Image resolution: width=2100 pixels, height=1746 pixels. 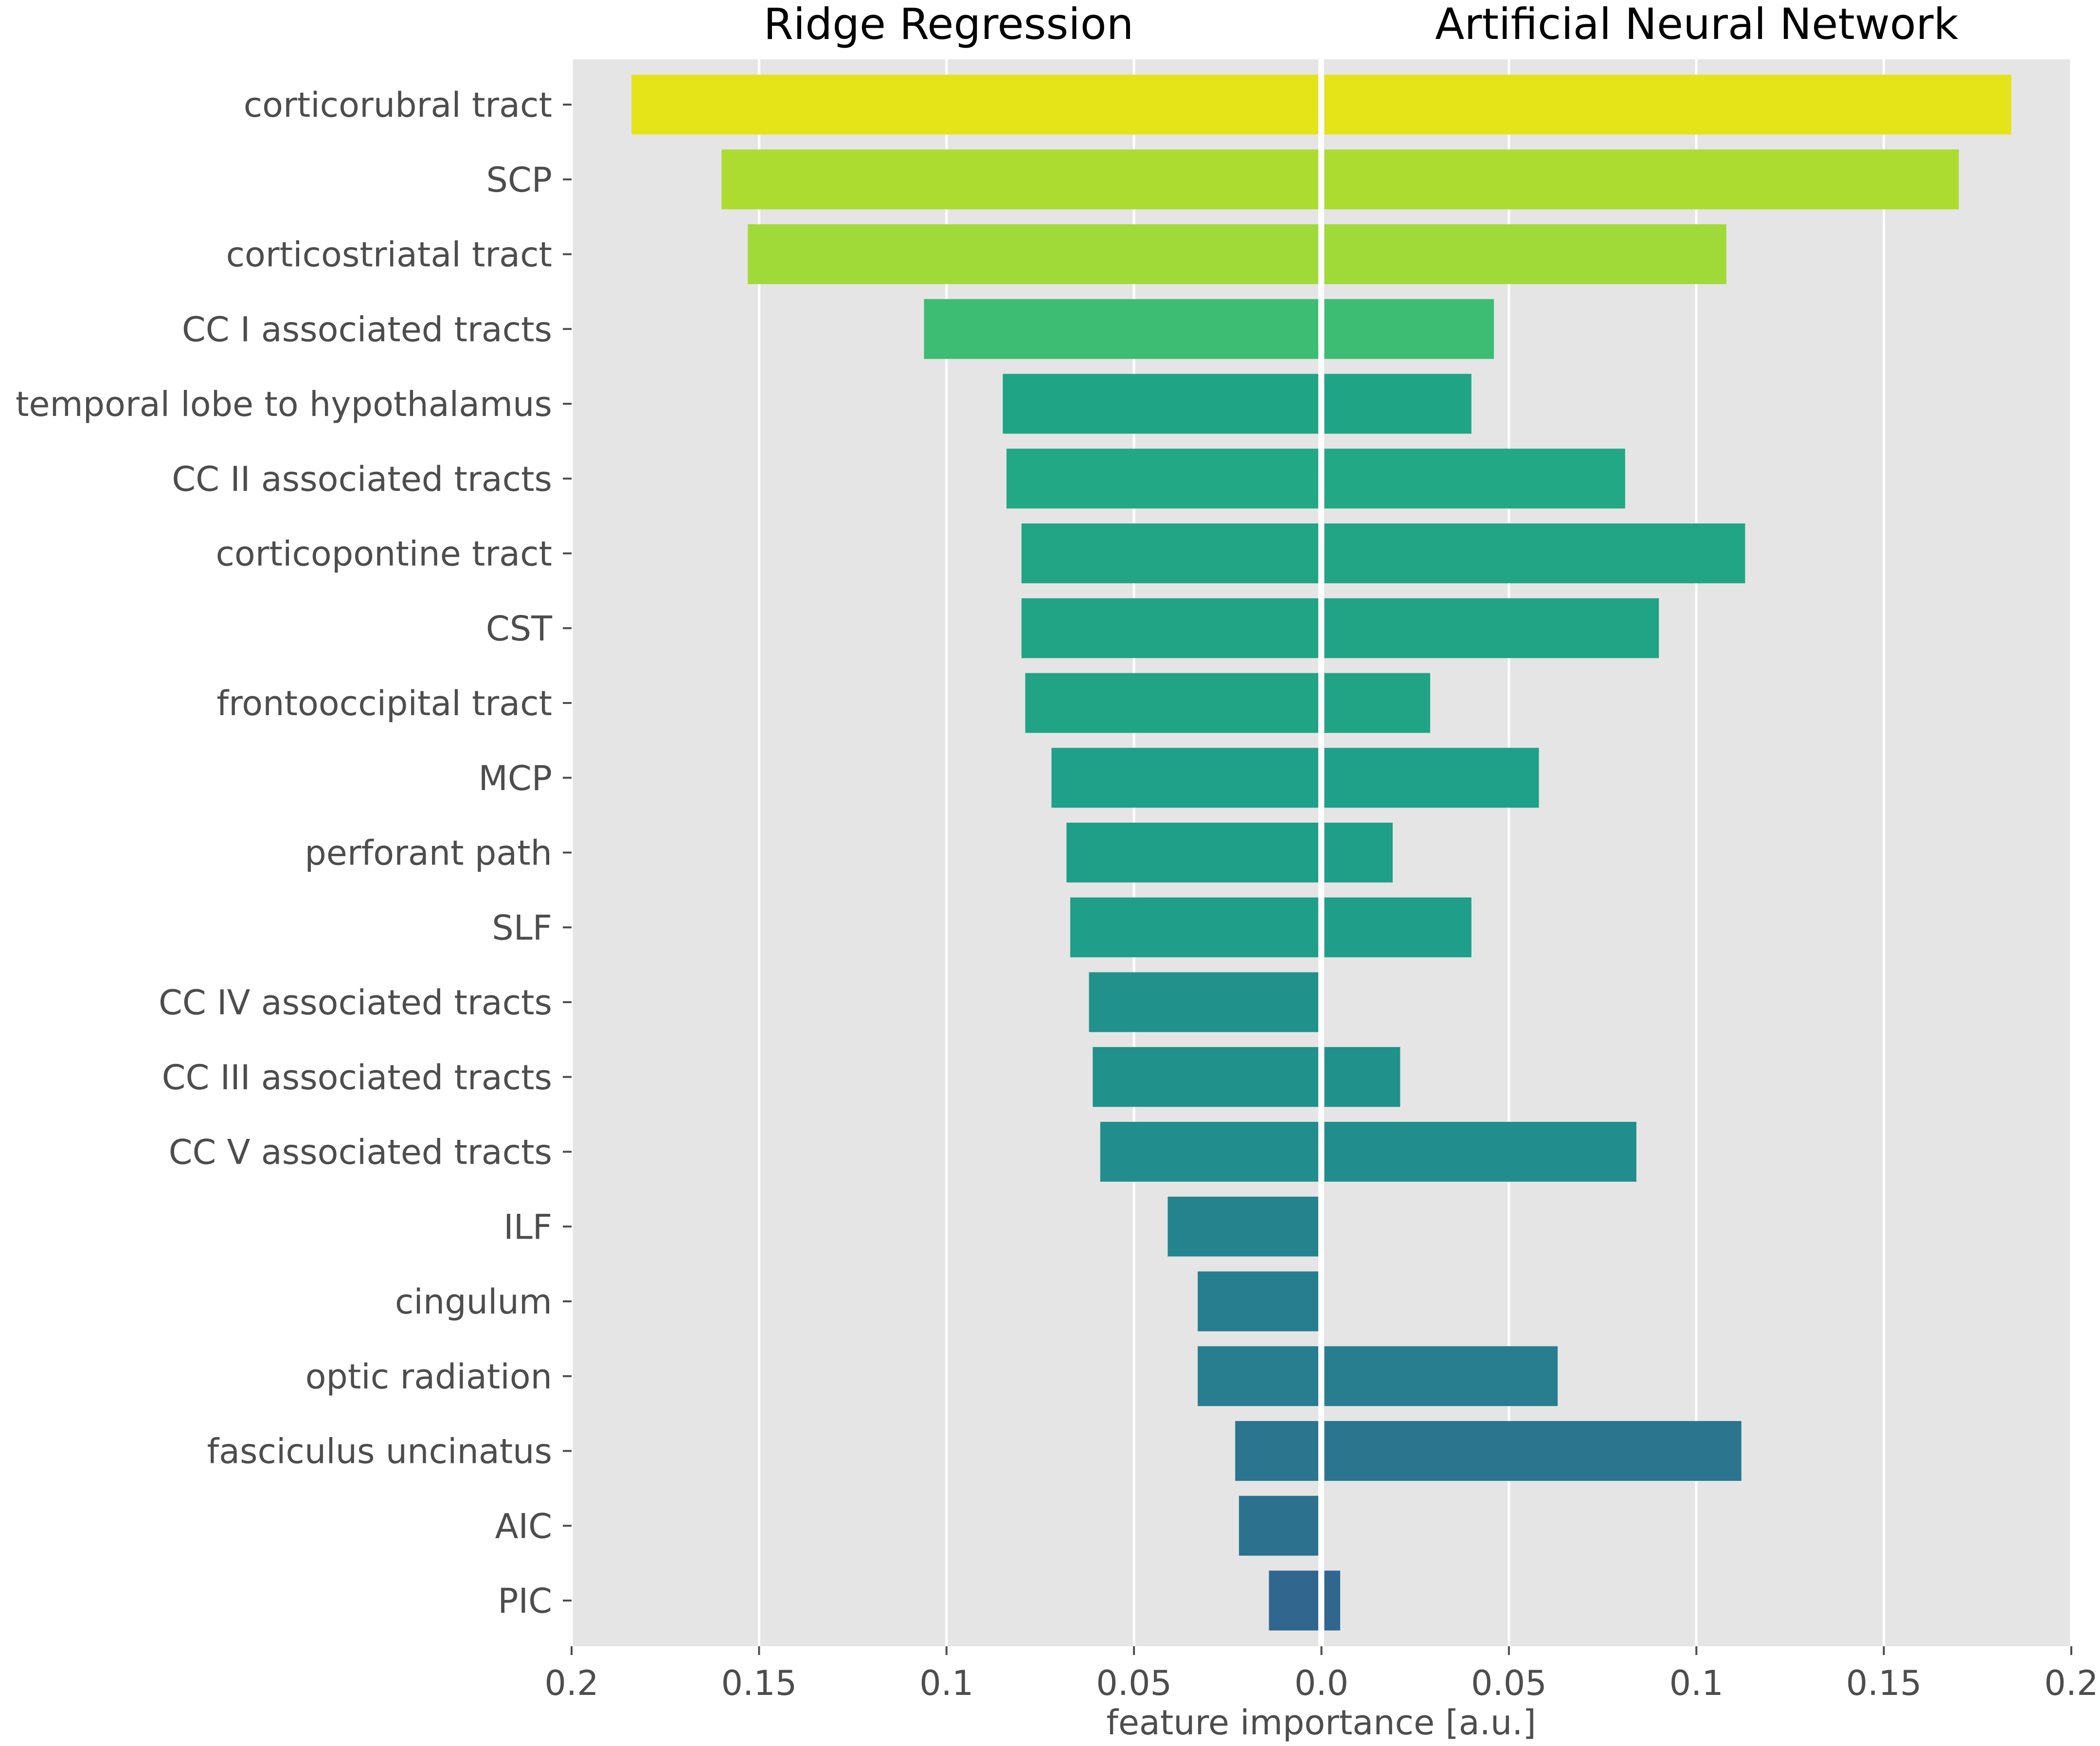 I want to click on category-label: corticostriatal tract, so click(x=389, y=255).